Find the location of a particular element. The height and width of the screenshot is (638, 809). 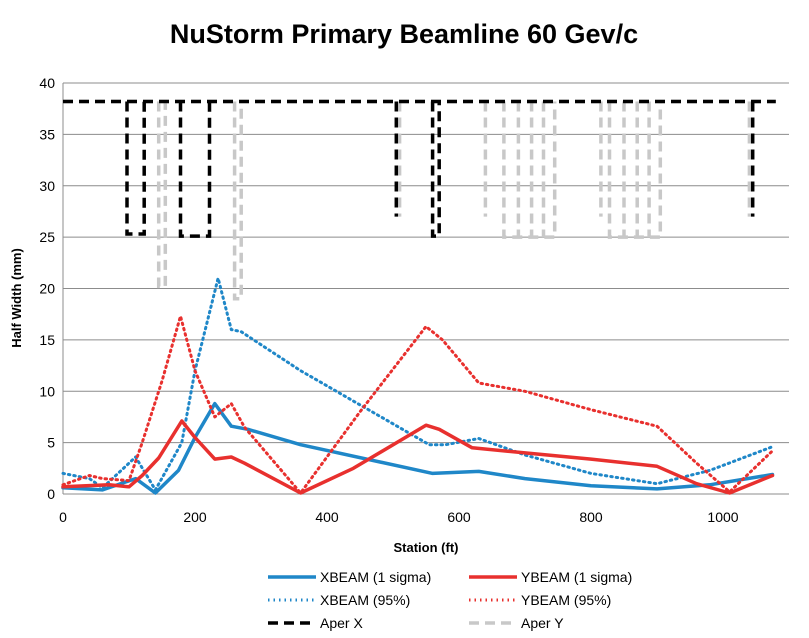

y-tick-label: 25 is located at coordinates (47, 237).